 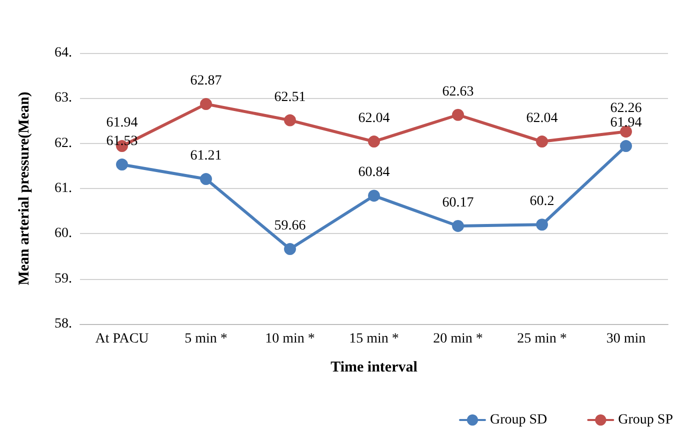 I want to click on data-label: 62.51, so click(x=290, y=97).